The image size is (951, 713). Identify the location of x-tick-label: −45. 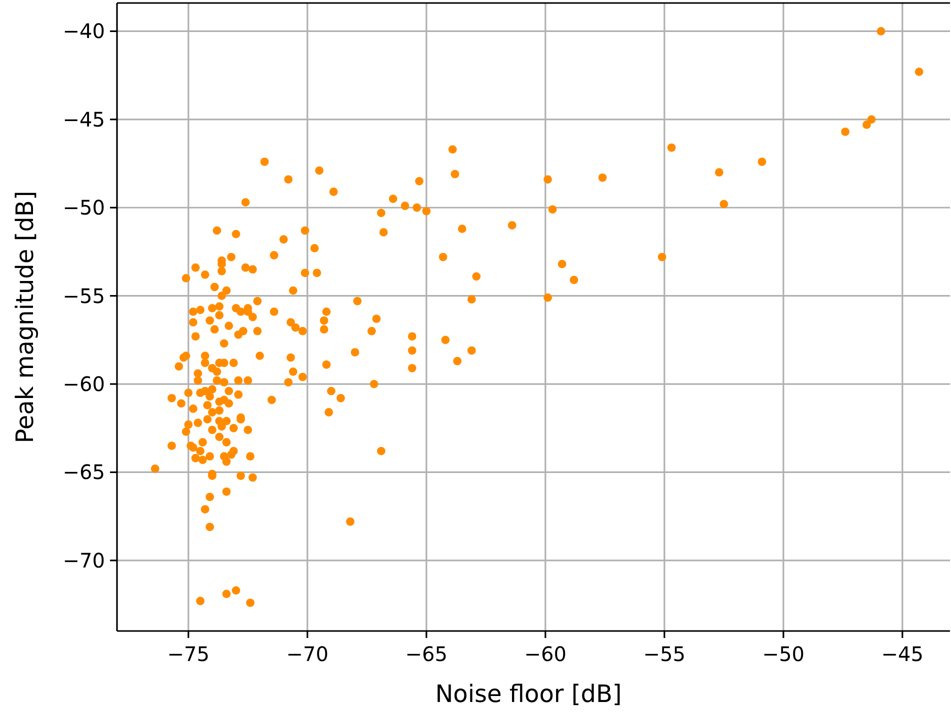
(902, 654).